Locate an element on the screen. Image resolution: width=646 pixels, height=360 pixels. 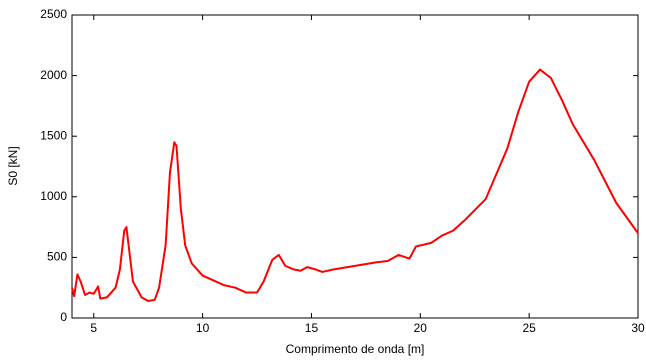
x-tick-label: 20 is located at coordinates (421, 328).